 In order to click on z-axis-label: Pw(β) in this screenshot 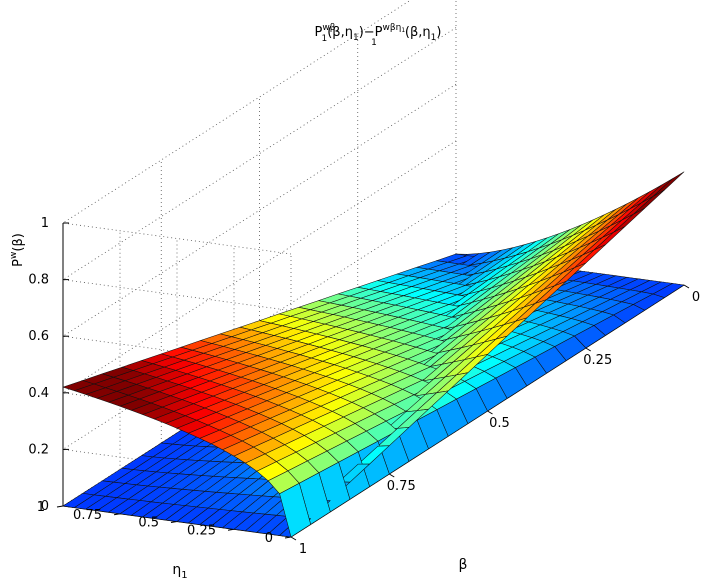, I will do `click(17, 250)`.